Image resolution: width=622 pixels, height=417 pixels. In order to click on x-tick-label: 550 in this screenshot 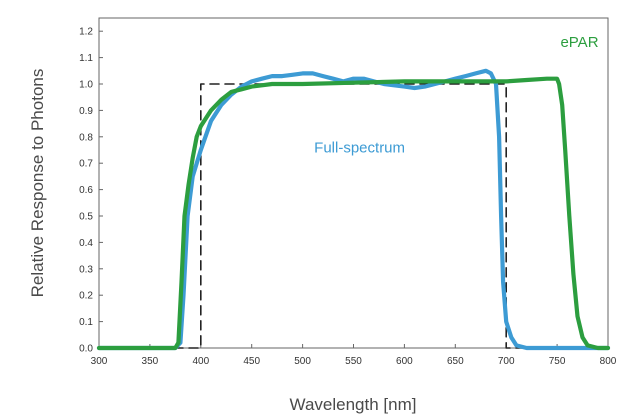, I will do `click(353, 361)`.